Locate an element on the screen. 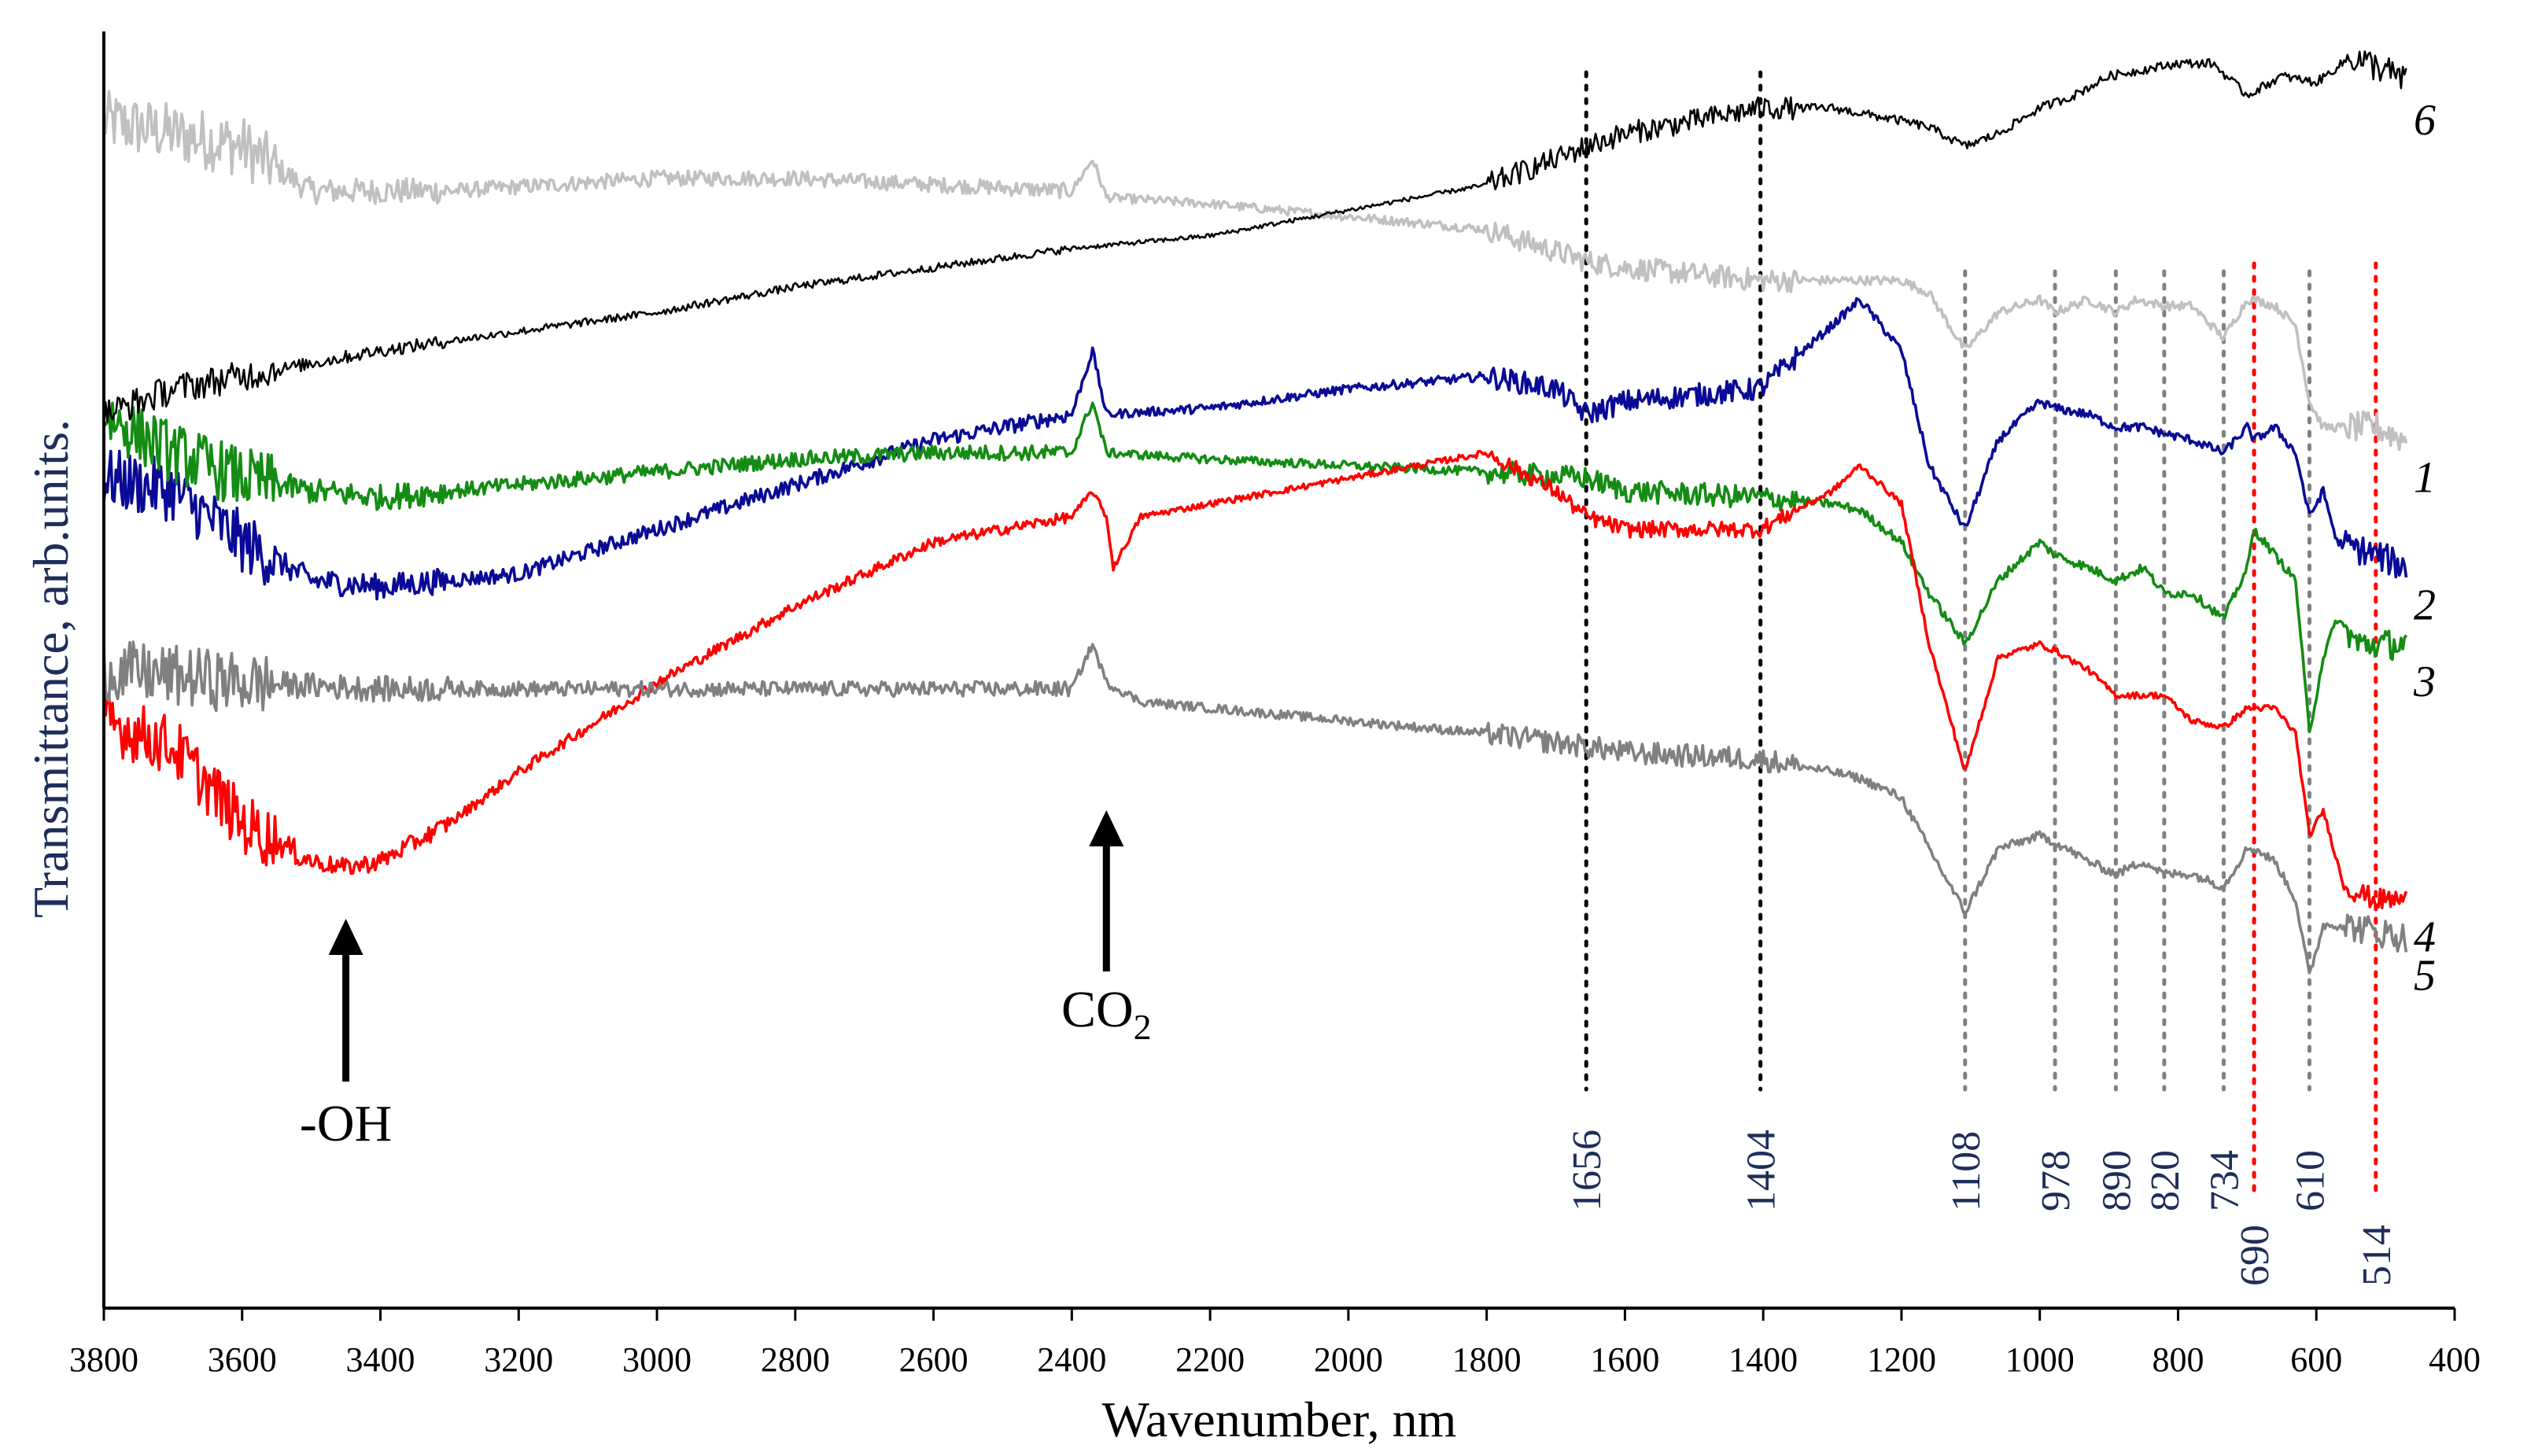 Image resolution: width=2527 pixels, height=1456 pixels. x-axis-title: Wavenumber, nm is located at coordinates (1279, 1419).